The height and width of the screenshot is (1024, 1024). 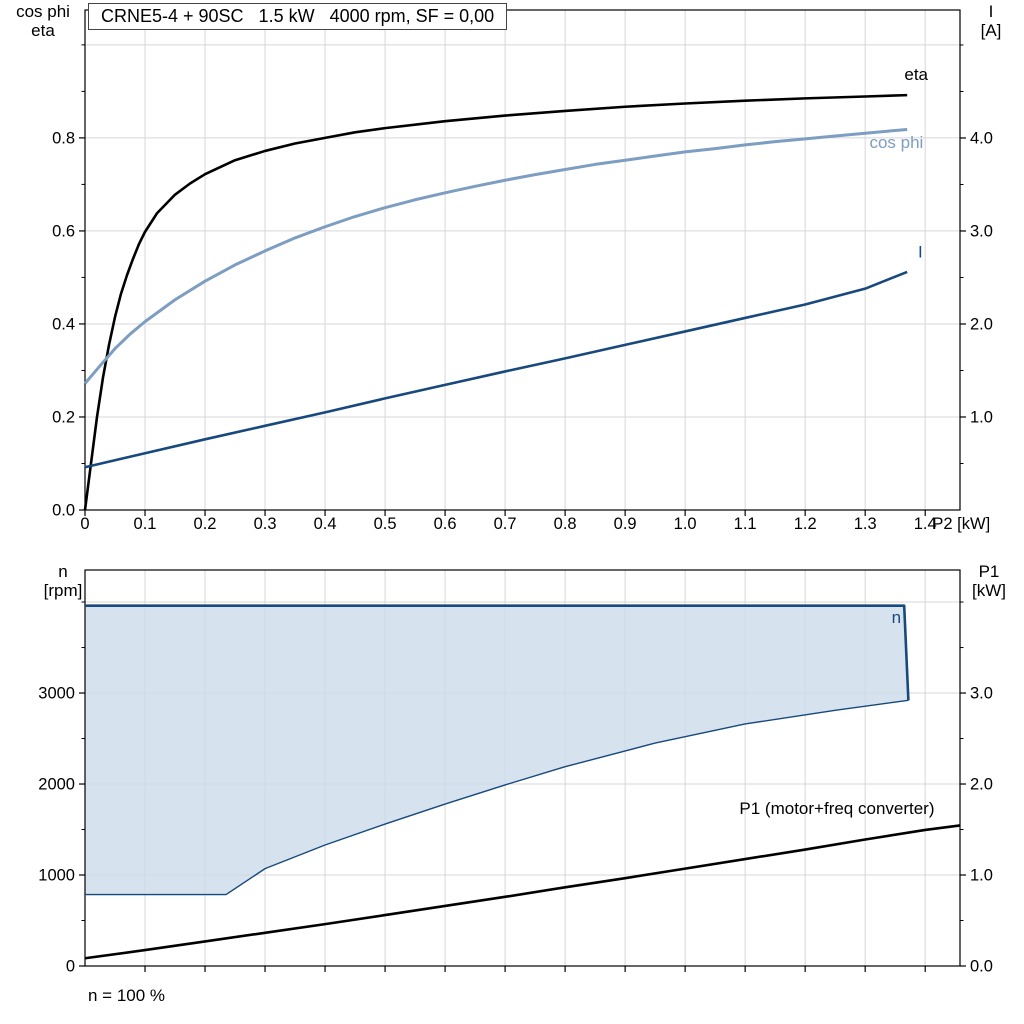 What do you see at coordinates (920, 251) in the screenshot?
I see `svg-text: I` at bounding box center [920, 251].